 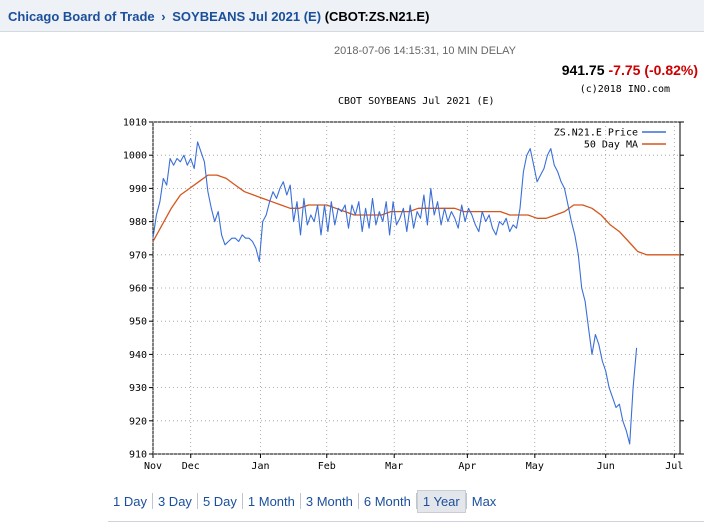 What do you see at coordinates (406, 521) in the screenshot?
I see `divider` at bounding box center [406, 521].